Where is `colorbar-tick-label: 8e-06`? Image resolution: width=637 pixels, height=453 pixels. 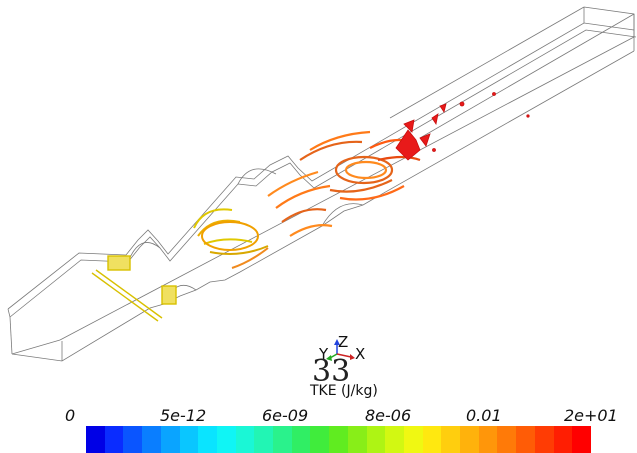
colorbar-tick-label: 8e-06 is located at coordinates (388, 415).